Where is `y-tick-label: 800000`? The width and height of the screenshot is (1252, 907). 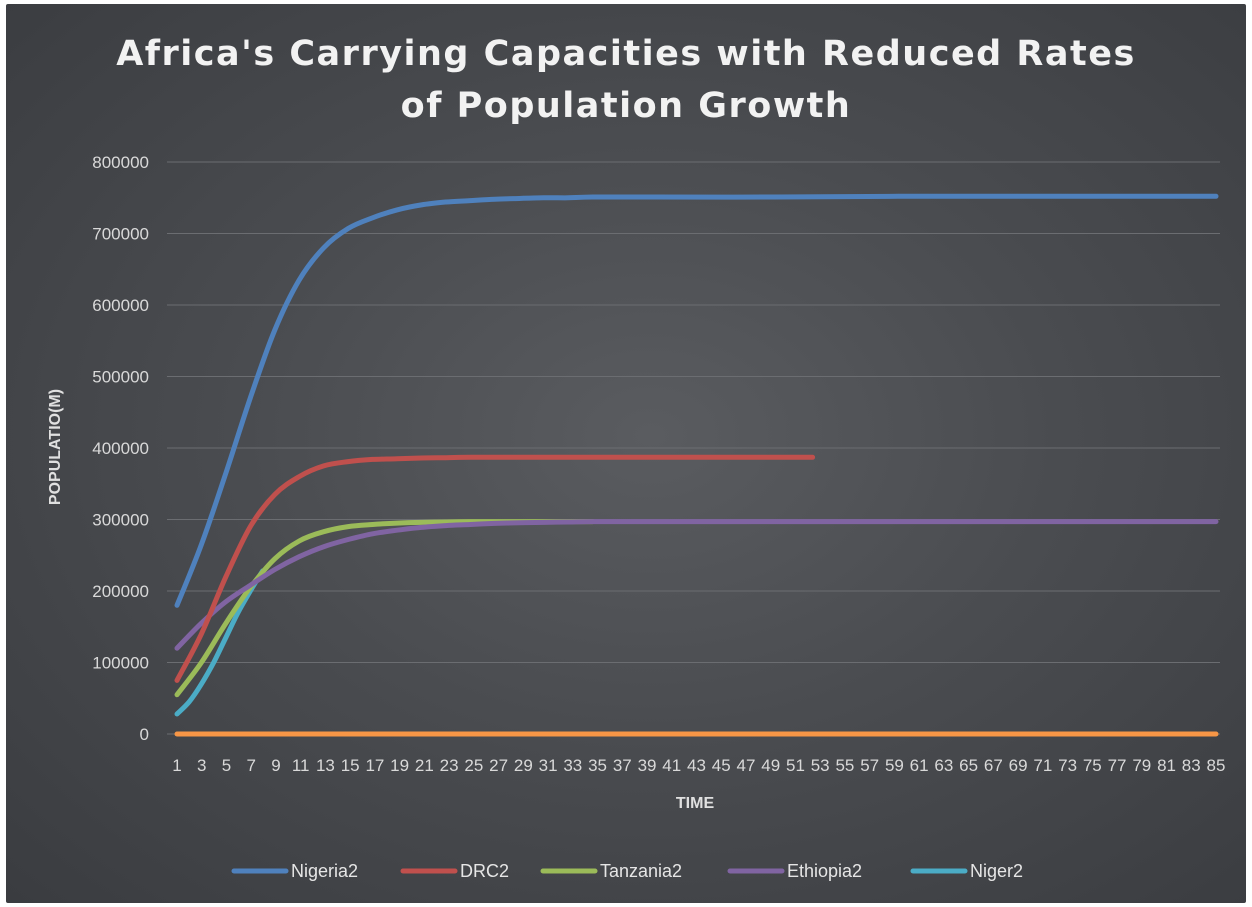 y-tick-label: 800000 is located at coordinates (120, 162).